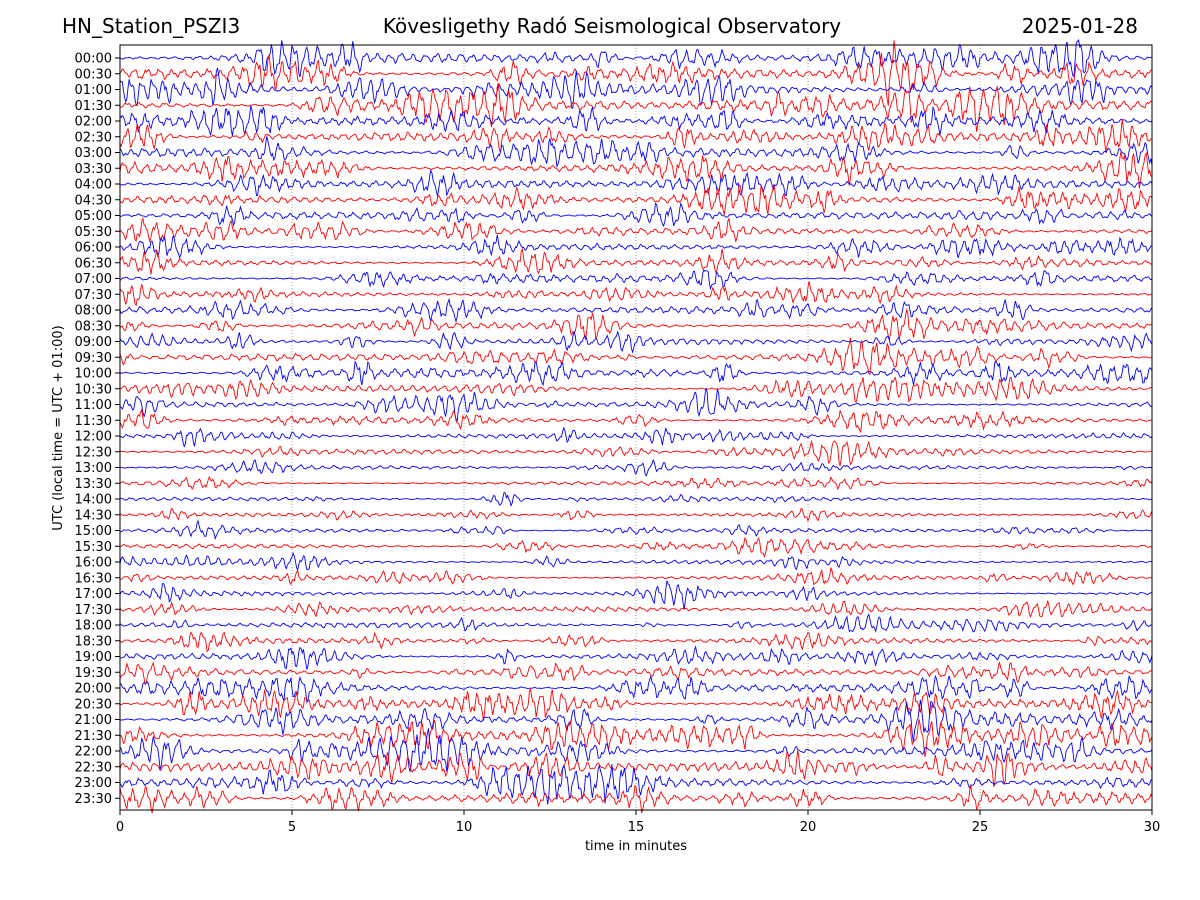 The image size is (1200, 900). What do you see at coordinates (93, 169) in the screenshot?
I see `y-tick-label: 03:30` at bounding box center [93, 169].